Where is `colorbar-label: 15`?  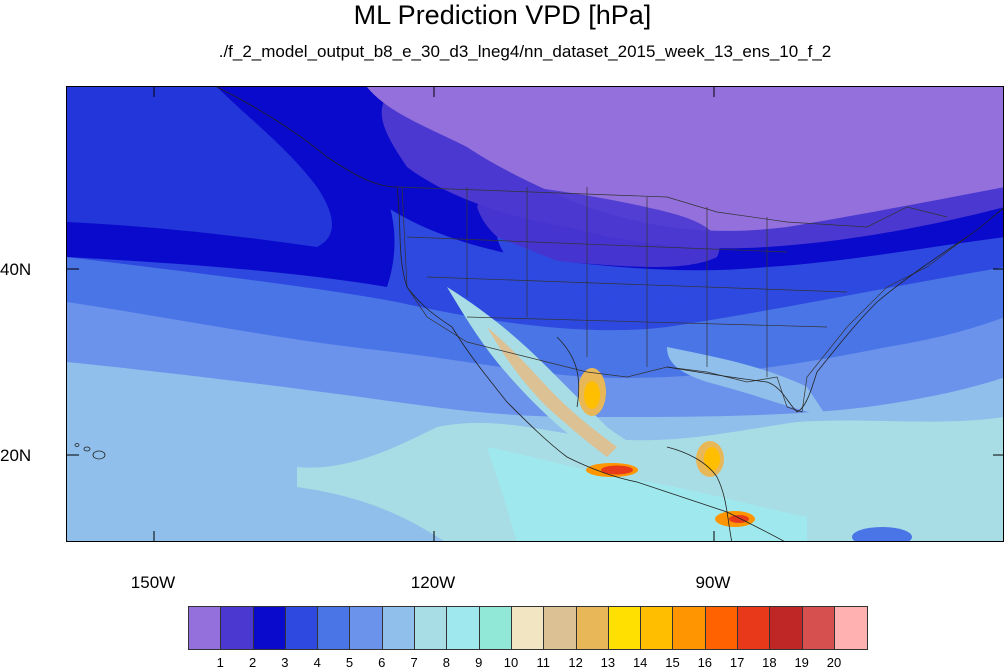 colorbar-label: 15 is located at coordinates (672, 662).